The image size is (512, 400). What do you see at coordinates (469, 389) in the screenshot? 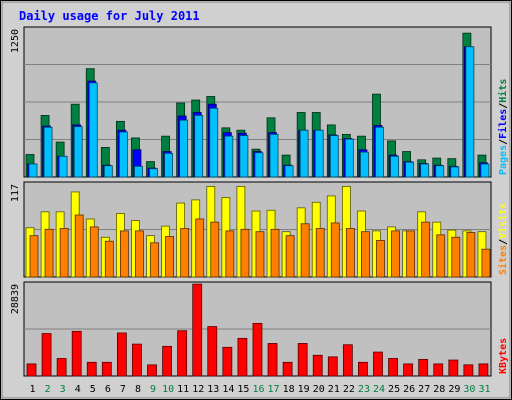
I see `x-tick-label: 30` at bounding box center [469, 389].